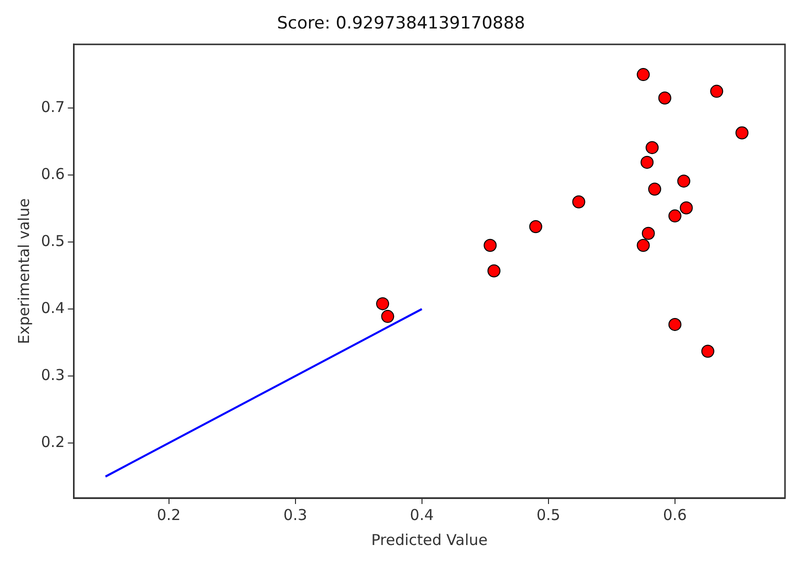  What do you see at coordinates (422, 515) in the screenshot?
I see `x-tick-label: 0.4` at bounding box center [422, 515].